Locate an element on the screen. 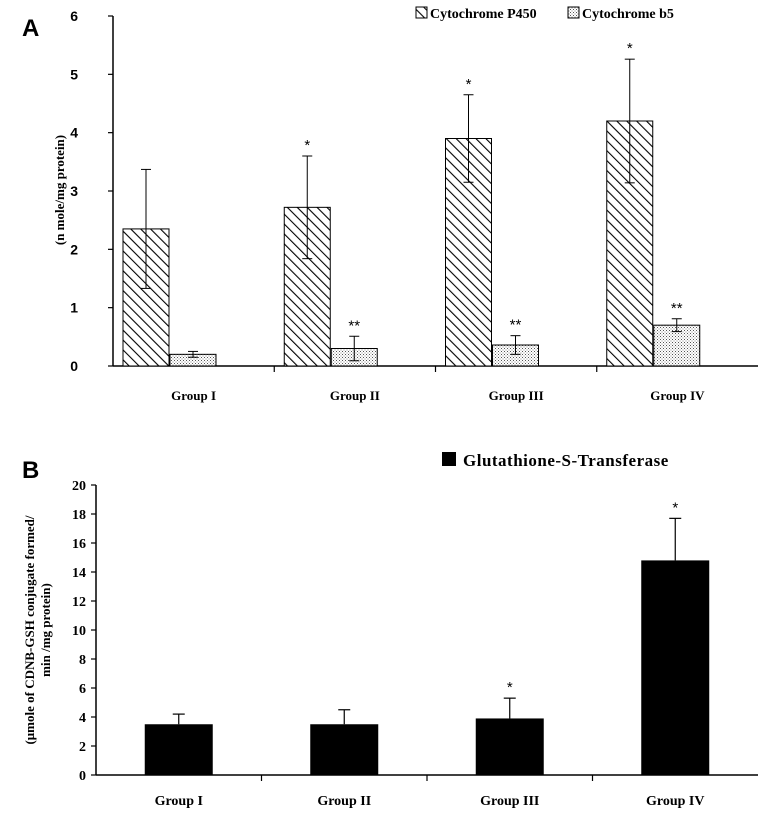 The height and width of the screenshot is (815, 763). panel-b-y-tick-label: 6 is located at coordinates (82, 689).